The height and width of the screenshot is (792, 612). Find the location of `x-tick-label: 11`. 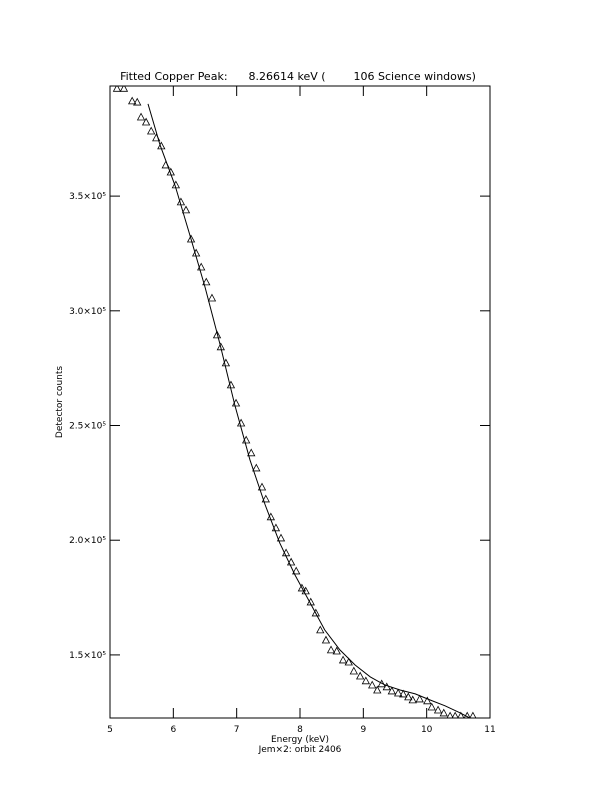

x-tick-label: 11 is located at coordinates (489, 730).